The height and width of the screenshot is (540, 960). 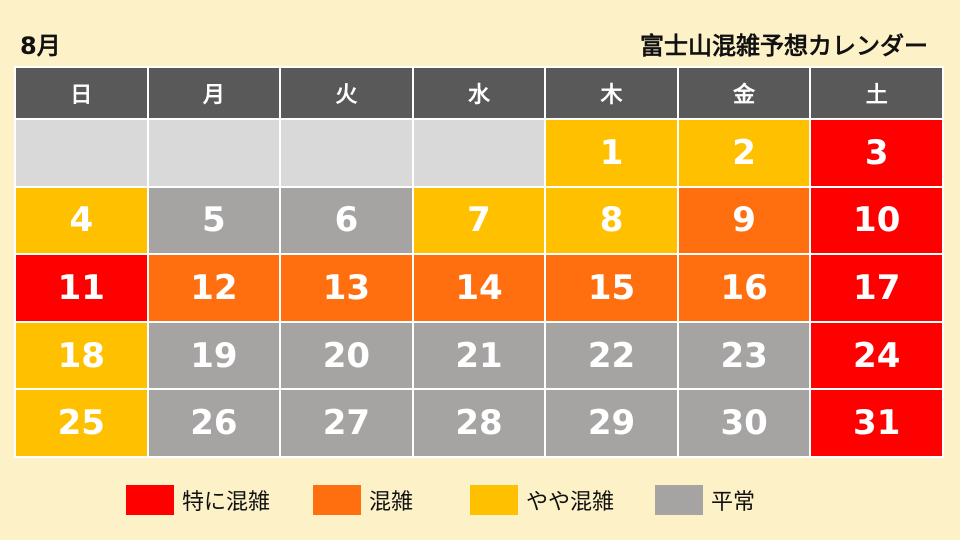 What do you see at coordinates (611, 355) in the screenshot?
I see `day-cell-22: 22` at bounding box center [611, 355].